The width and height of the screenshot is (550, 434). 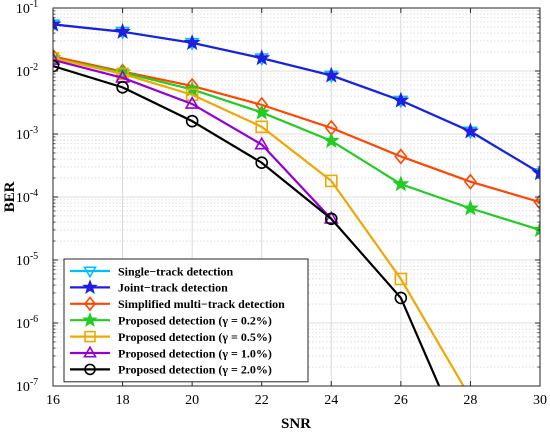 I want to click on y-tick-label: 10⁻², so click(x=27, y=71).